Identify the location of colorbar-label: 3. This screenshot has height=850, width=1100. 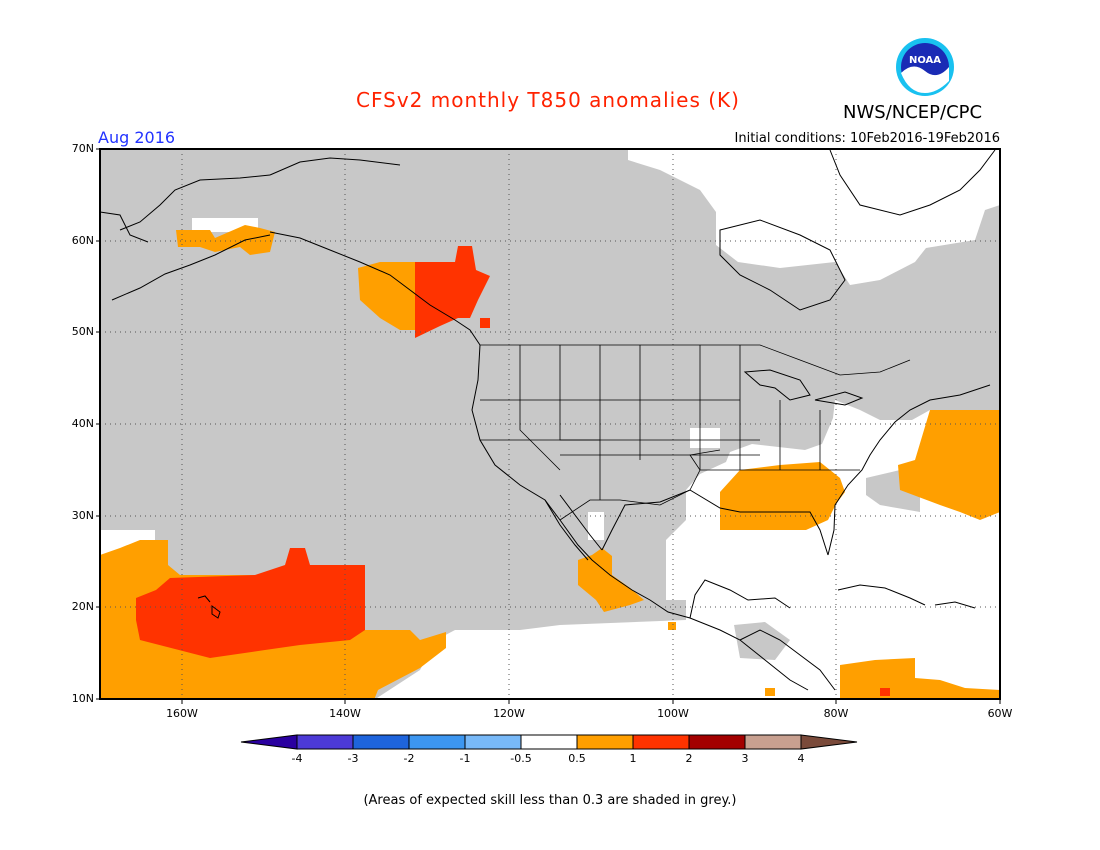
(745, 758).